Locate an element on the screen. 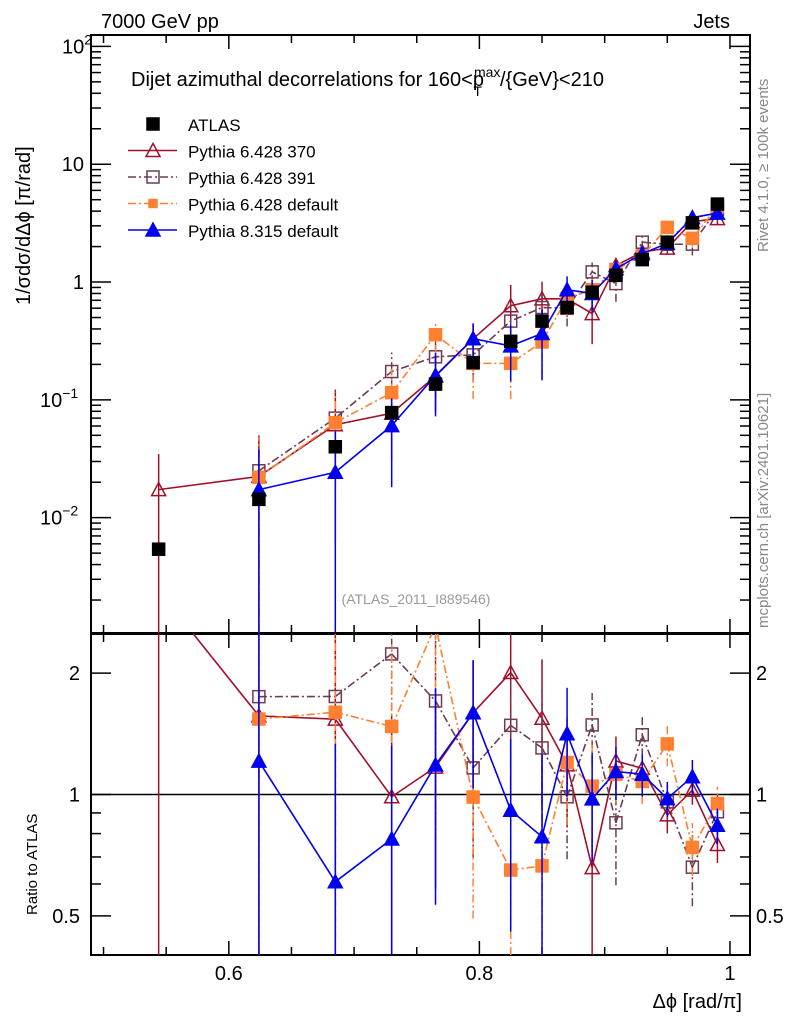 The height and width of the screenshot is (1024, 786). header-left: 7000 GeV pp is located at coordinates (160, 22).